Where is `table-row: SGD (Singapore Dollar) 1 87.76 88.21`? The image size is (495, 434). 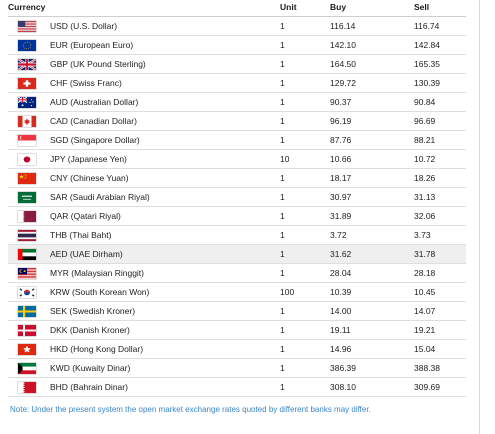
table-row: SGD (Singapore Dollar) 1 87.76 88.21 is located at coordinates (237, 140).